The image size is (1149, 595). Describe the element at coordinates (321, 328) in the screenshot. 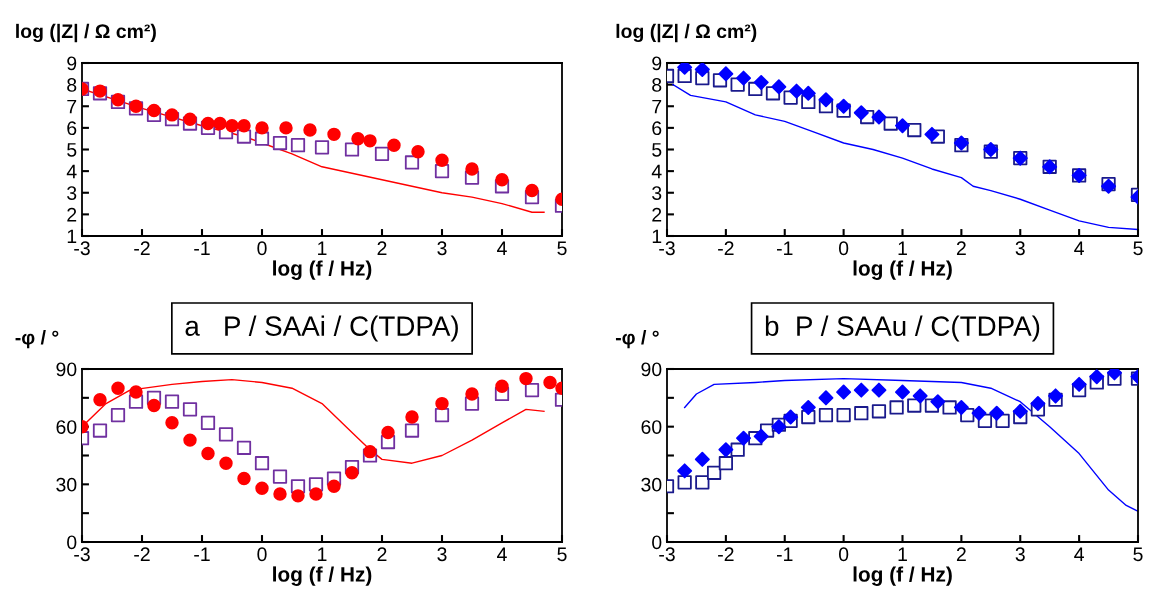

I see `chart-title: a P / SAAi / C(TDPA)` at that location.